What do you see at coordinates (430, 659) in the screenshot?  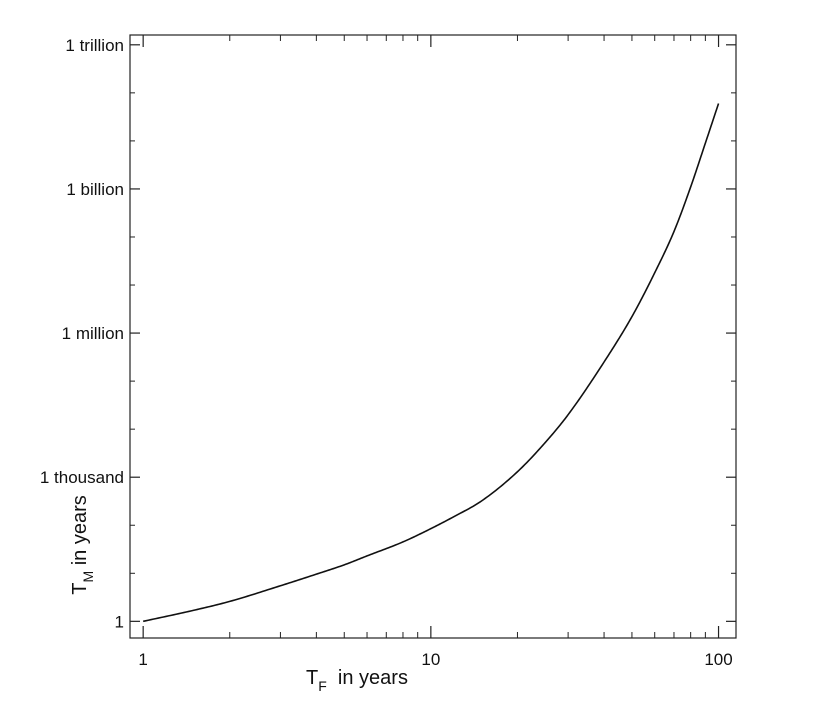 I see `x-tick-label: 10` at bounding box center [430, 659].